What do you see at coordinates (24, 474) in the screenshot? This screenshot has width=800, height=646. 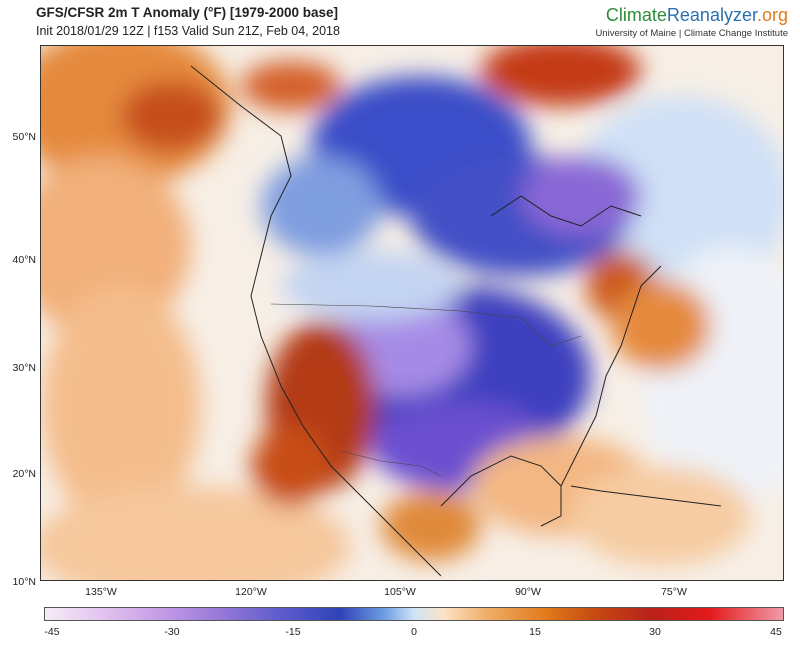 I see `lat-label-20: 20°N` at bounding box center [24, 474].